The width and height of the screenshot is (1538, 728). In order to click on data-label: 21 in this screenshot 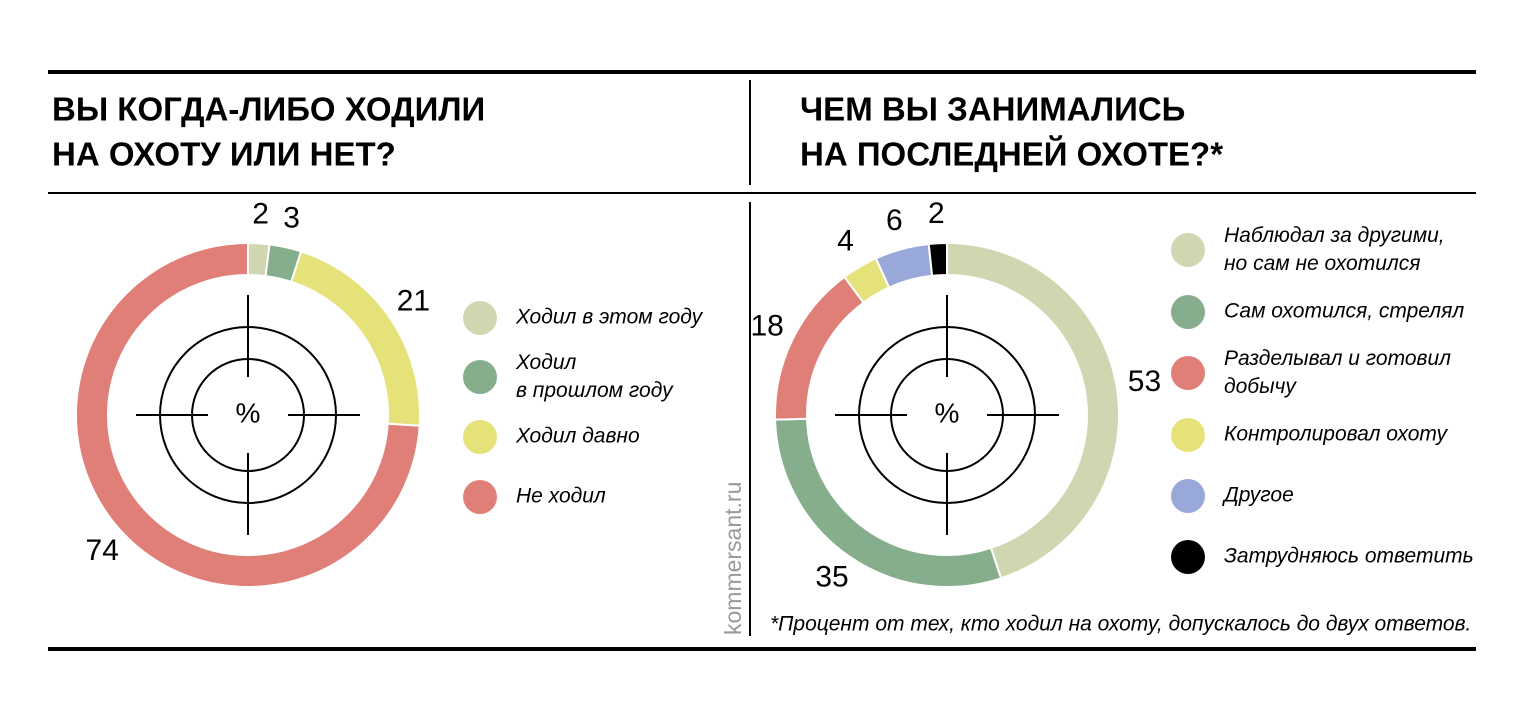, I will do `click(413, 301)`.